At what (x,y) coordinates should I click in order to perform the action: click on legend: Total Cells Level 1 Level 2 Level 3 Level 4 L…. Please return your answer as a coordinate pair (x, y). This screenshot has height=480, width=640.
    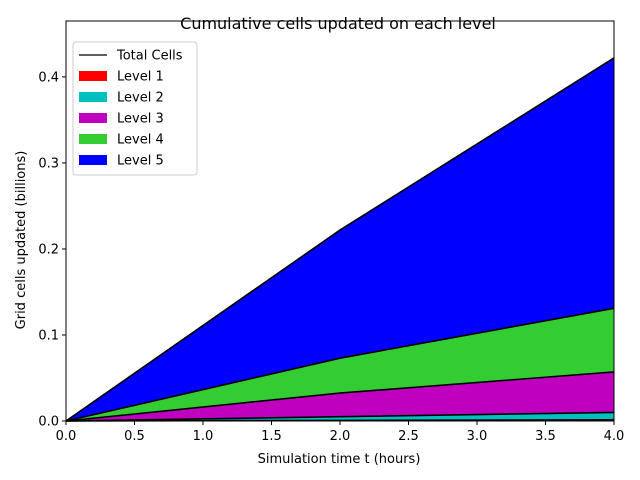
    Looking at the image, I should click on (135, 108).